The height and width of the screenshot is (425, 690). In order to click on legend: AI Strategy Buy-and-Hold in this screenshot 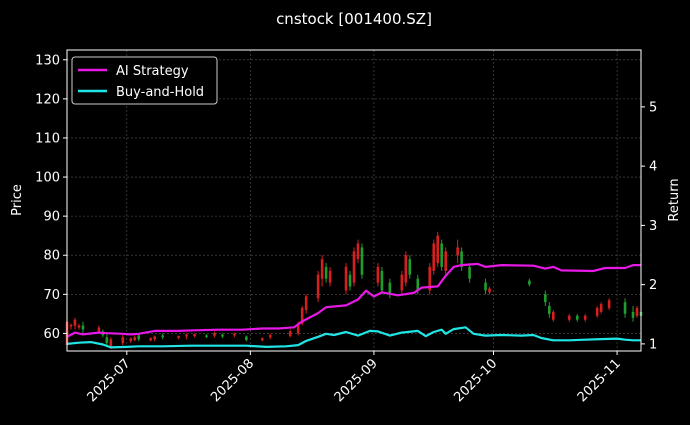, I will do `click(144, 80)`.